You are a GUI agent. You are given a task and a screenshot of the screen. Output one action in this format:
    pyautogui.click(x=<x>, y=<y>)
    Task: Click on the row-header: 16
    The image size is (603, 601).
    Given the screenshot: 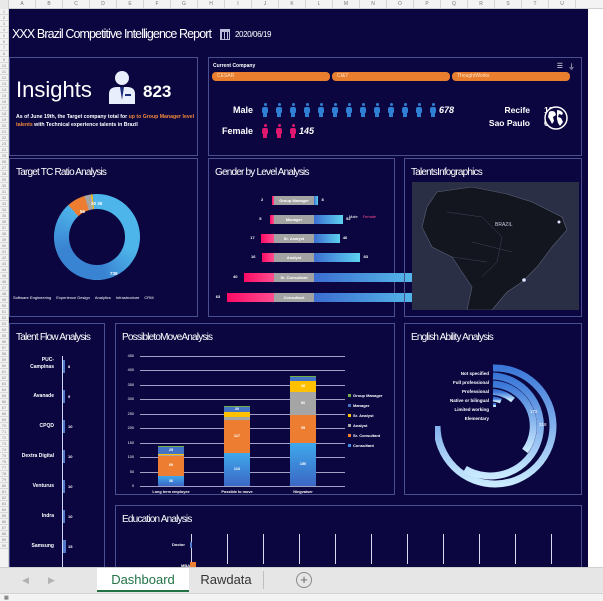 What is the action you would take?
    pyautogui.click(x=4, y=102)
    